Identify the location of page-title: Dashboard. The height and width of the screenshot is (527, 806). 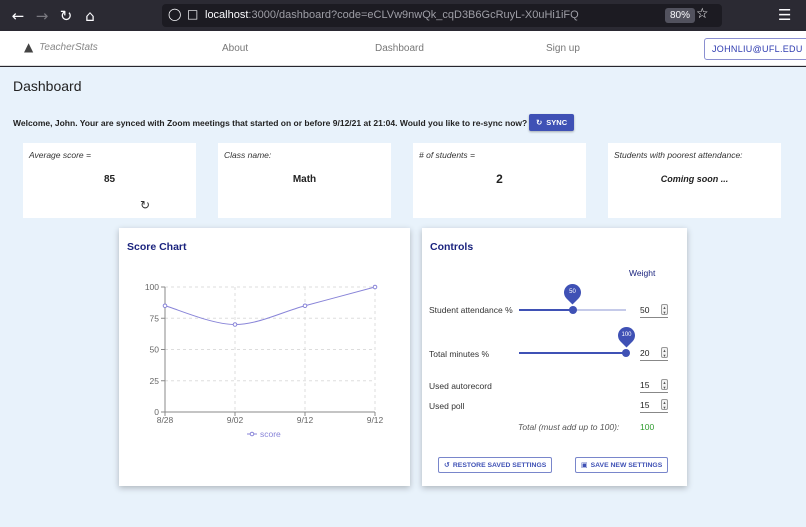
(47, 86).